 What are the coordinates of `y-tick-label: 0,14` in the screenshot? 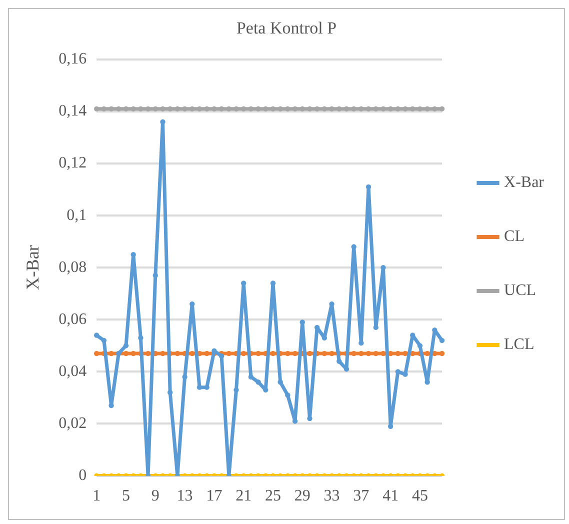 It's located at (72, 111).